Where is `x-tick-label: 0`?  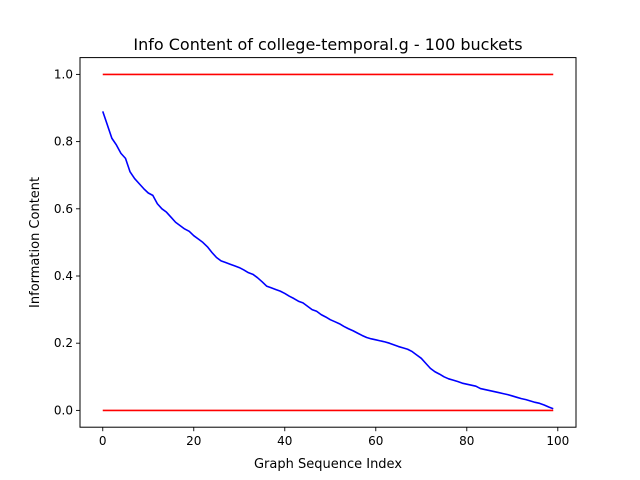 x-tick-label: 0 is located at coordinates (103, 441).